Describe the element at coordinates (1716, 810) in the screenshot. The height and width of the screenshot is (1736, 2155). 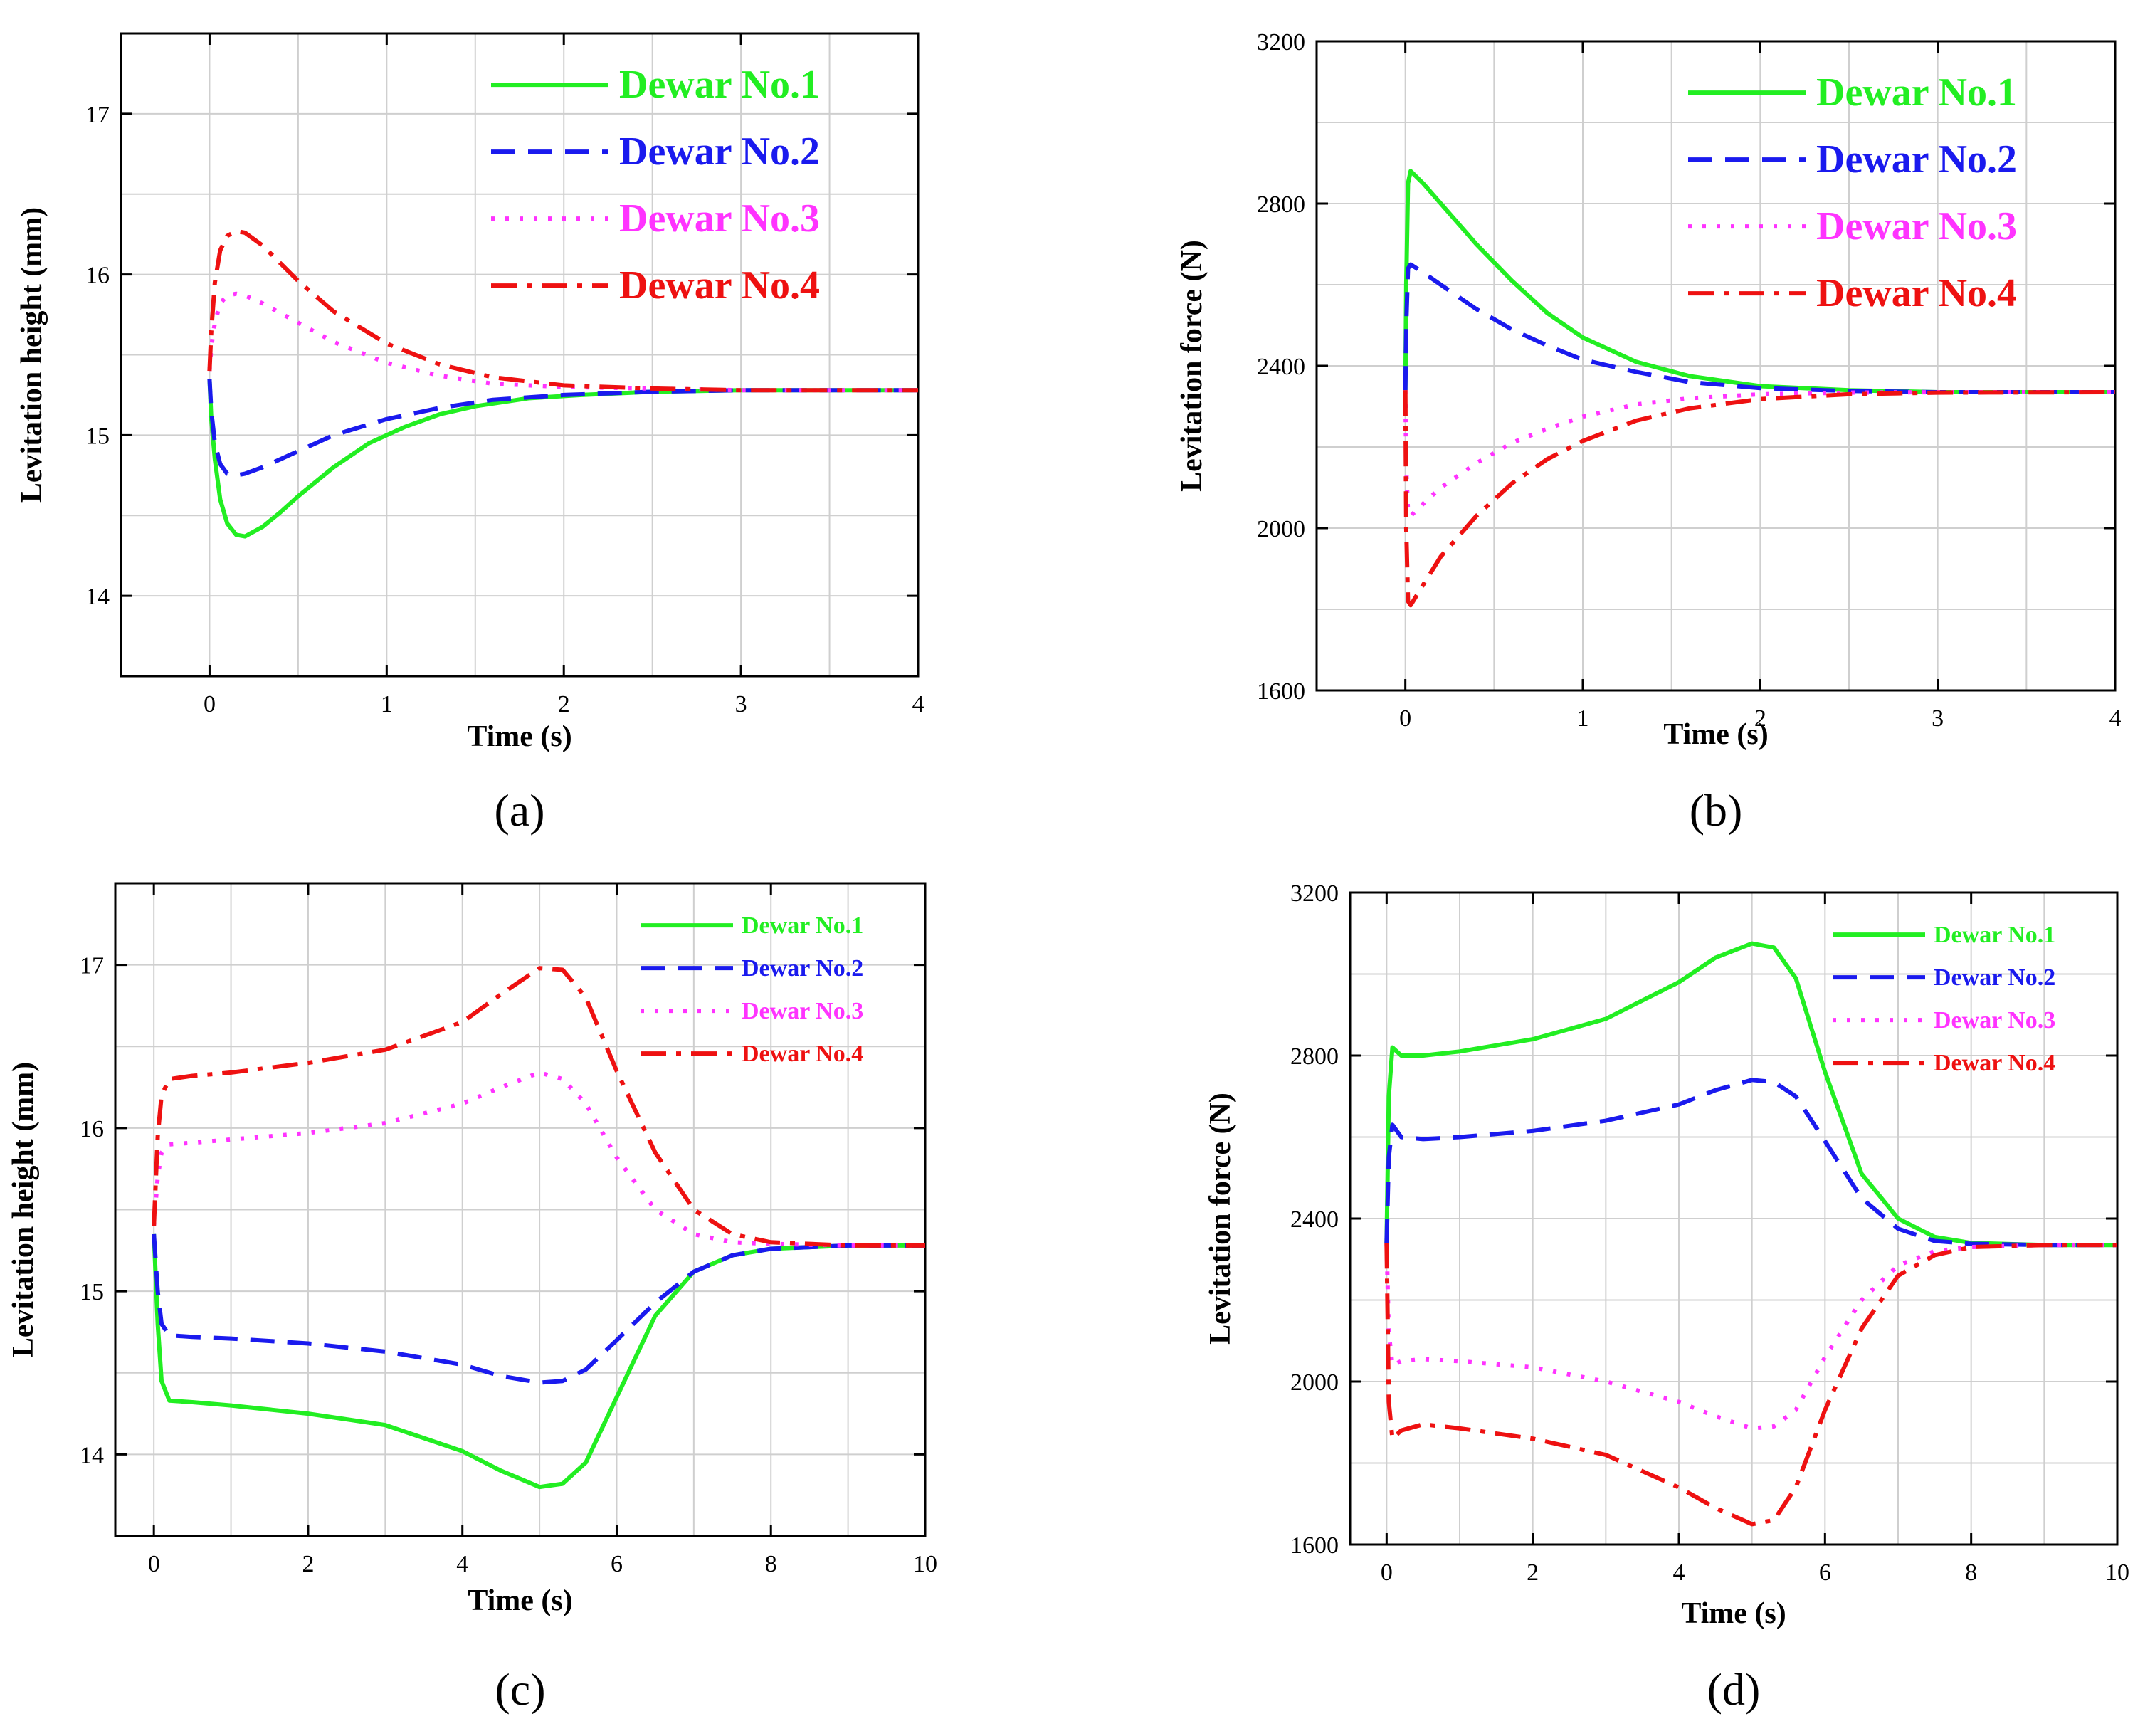
I see `panel-label: (b)` at that location.